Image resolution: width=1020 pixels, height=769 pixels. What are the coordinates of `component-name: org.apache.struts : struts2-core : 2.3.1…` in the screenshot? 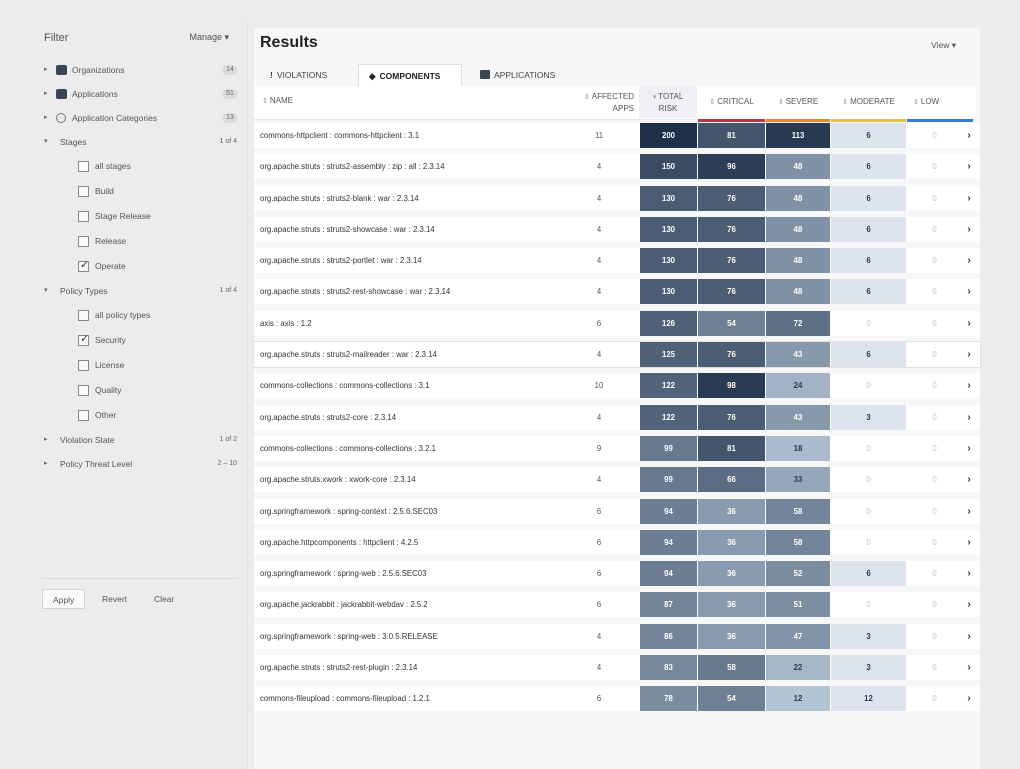 It's located at (328, 417).